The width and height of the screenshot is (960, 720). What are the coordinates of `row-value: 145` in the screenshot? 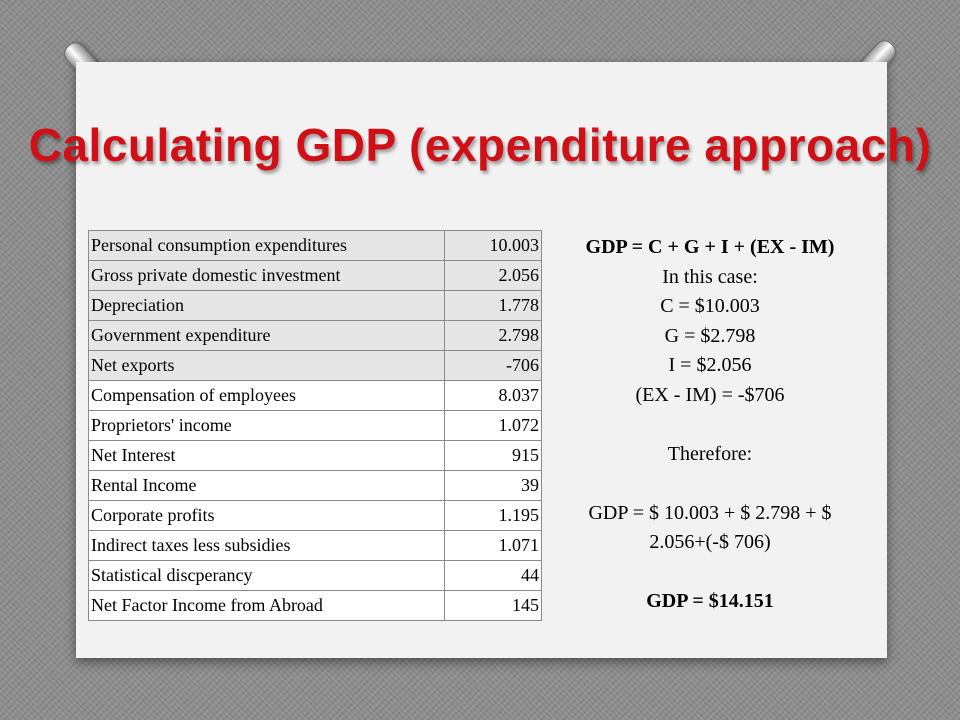 It's located at (493, 605).